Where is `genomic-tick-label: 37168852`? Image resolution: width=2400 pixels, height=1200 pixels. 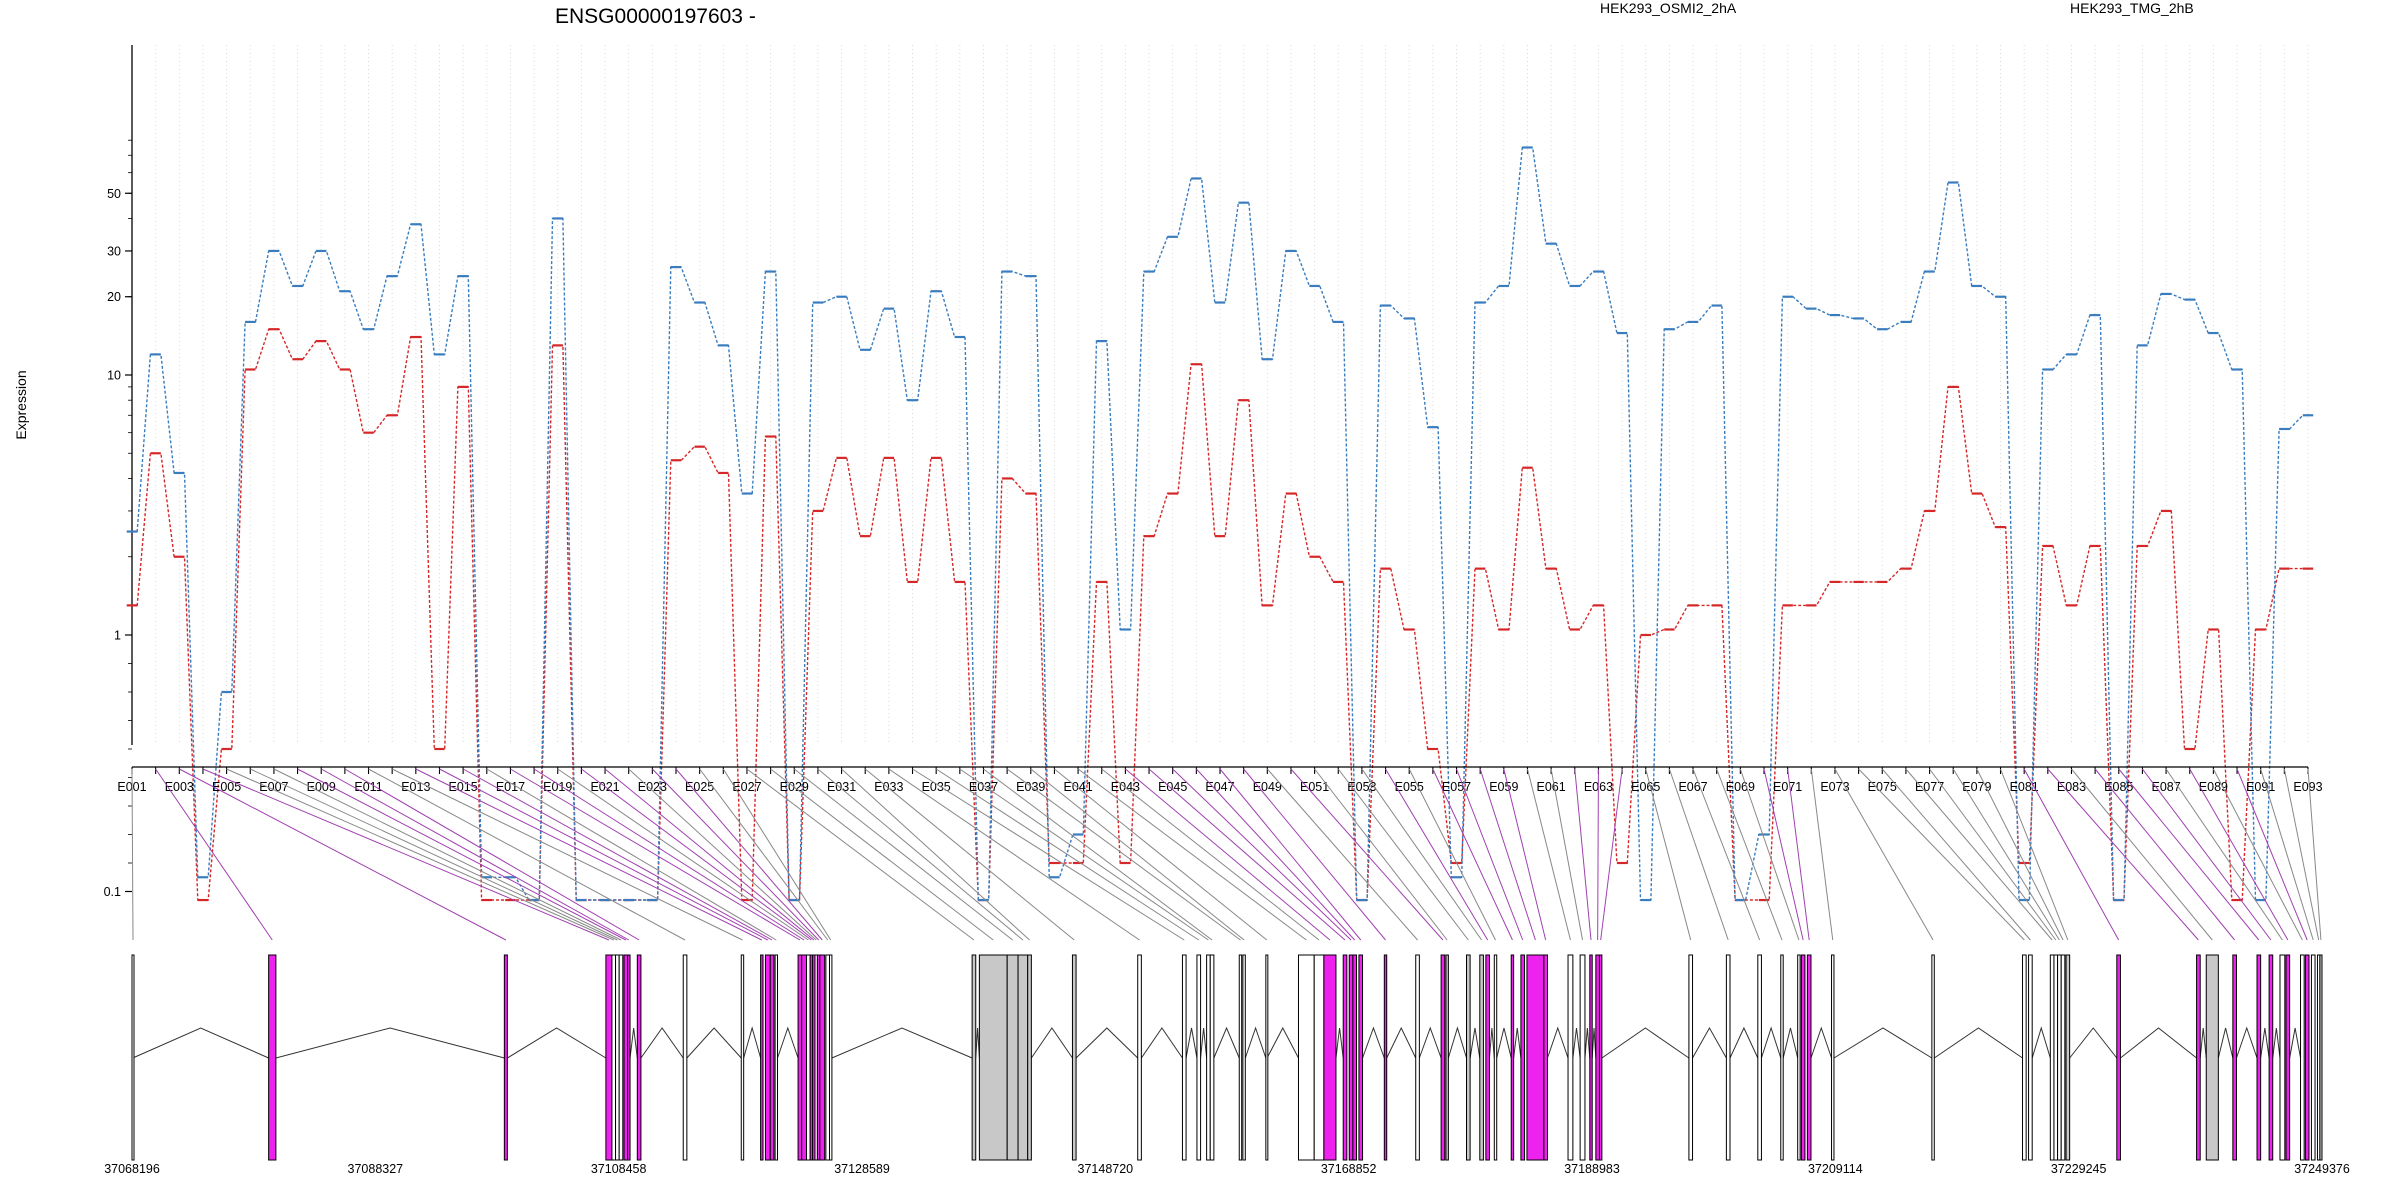
genomic-tick-label: 37168852 is located at coordinates (1349, 1169).